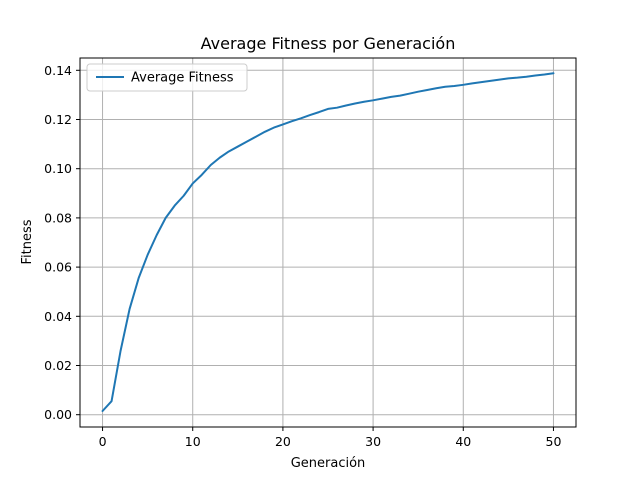 This screenshot has width=640, height=480. What do you see at coordinates (463, 441) in the screenshot?
I see `x-tick-label: 40` at bounding box center [463, 441].